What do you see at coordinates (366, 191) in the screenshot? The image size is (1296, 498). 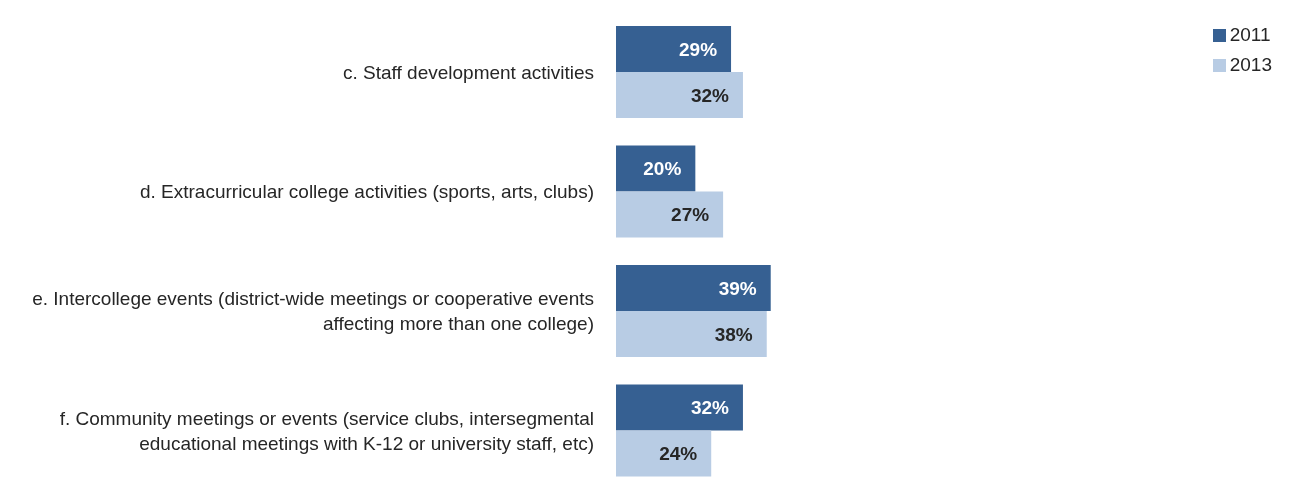 I see `y-tick-label: d. Extracurricular college activities (sports, arts, clubs)` at bounding box center [366, 191].